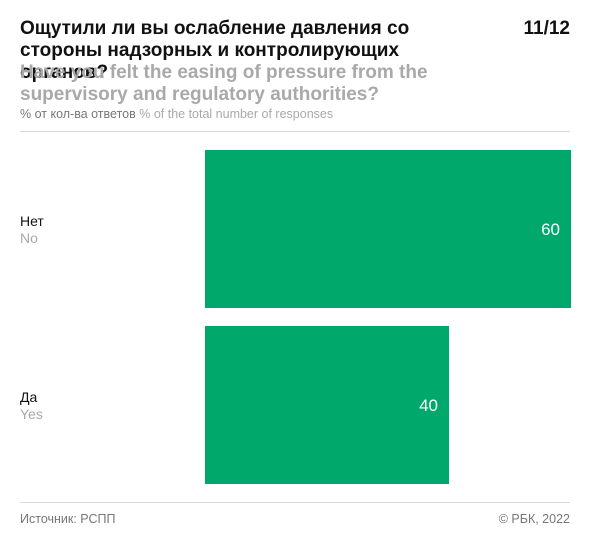 The width and height of the screenshot is (590, 546). I want to click on top-divider, so click(295, 131).